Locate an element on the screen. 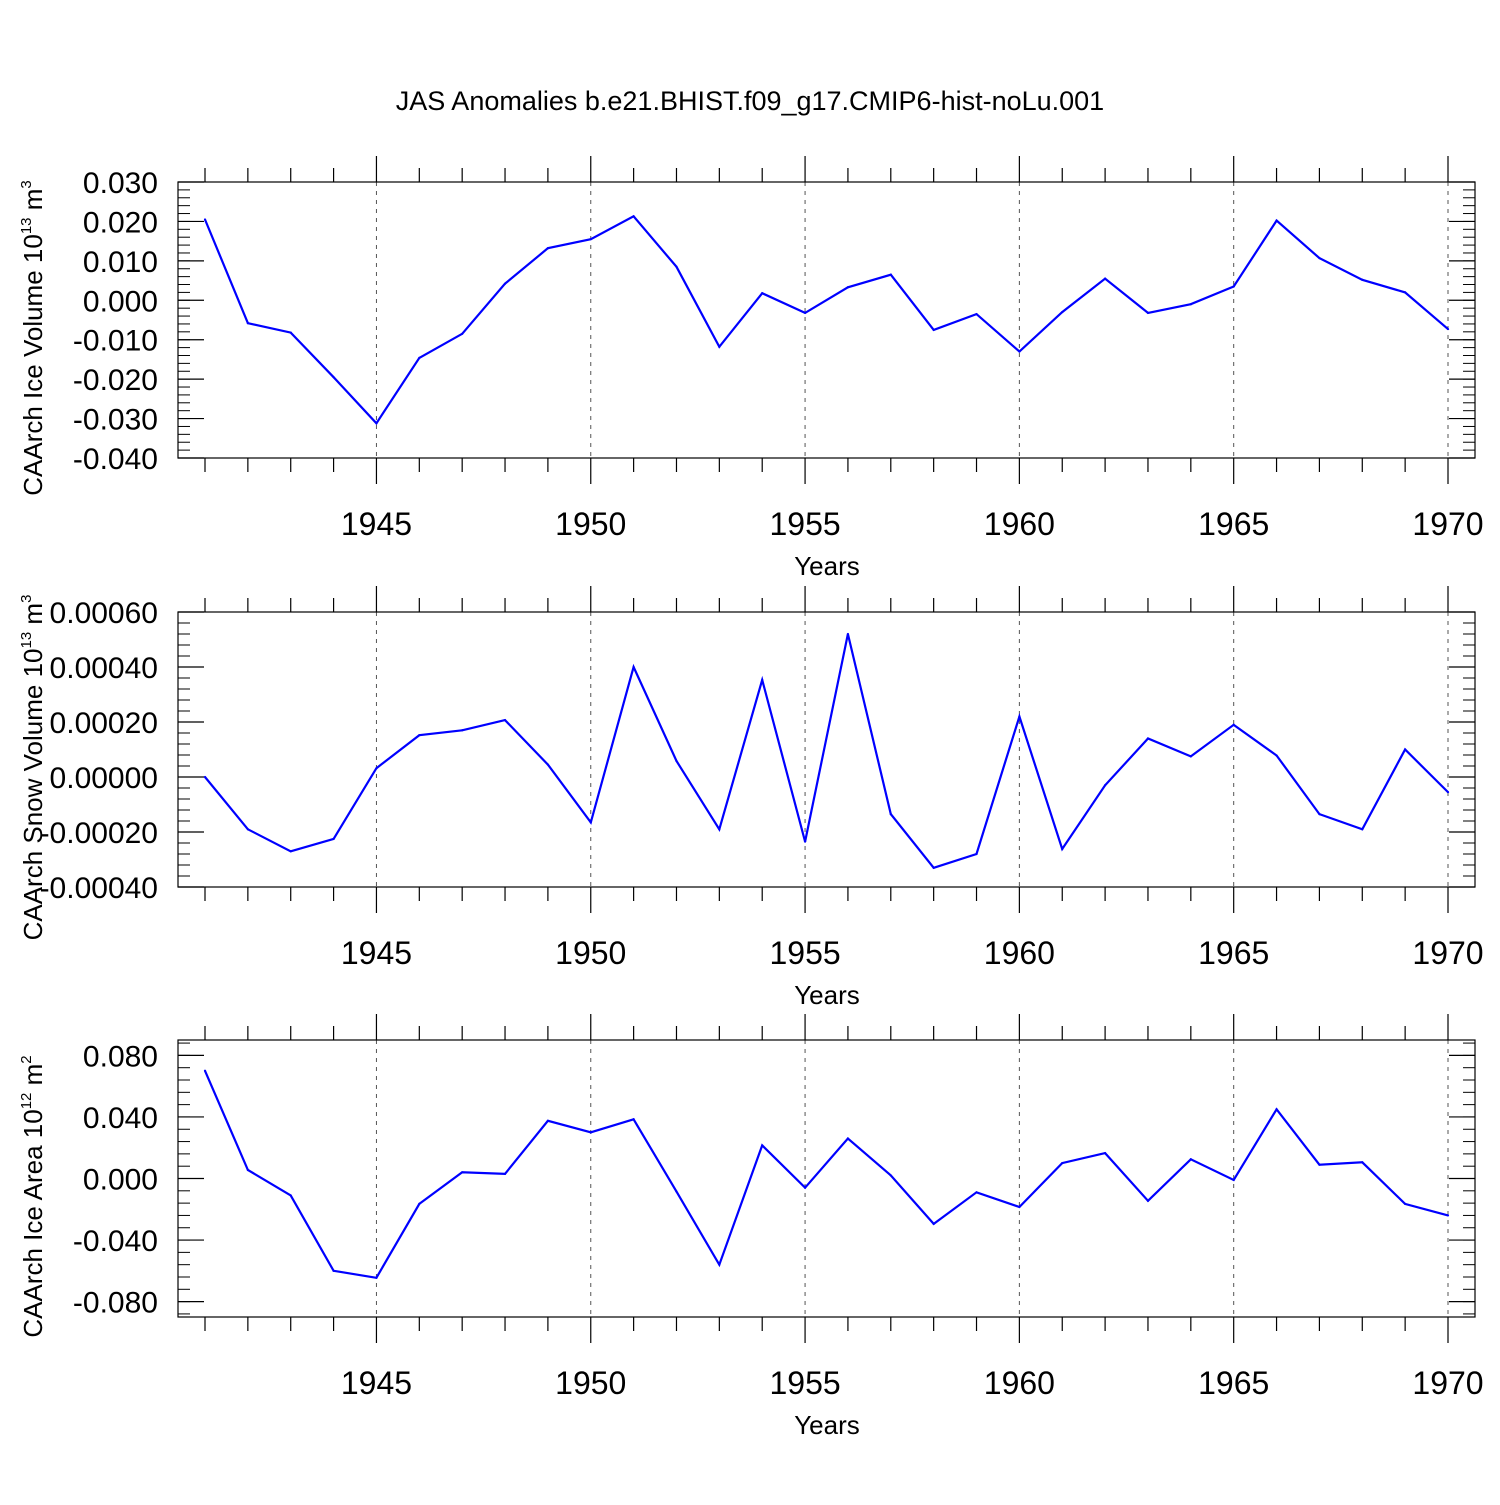 This screenshot has height=1505, width=1500. y-tick-label: -0.030 is located at coordinates (115, 420).